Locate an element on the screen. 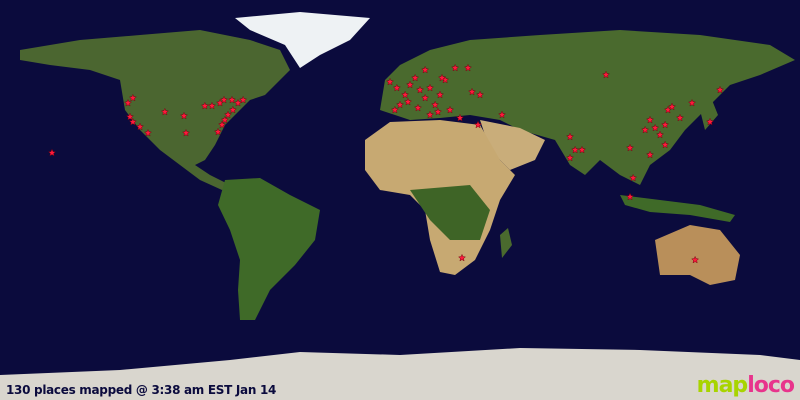 Image resolution: width=800 pixels, height=400 pixels. places-mapped-caption: 130 places mapped @ 3:38 am EST Jan 14 is located at coordinates (141, 390).